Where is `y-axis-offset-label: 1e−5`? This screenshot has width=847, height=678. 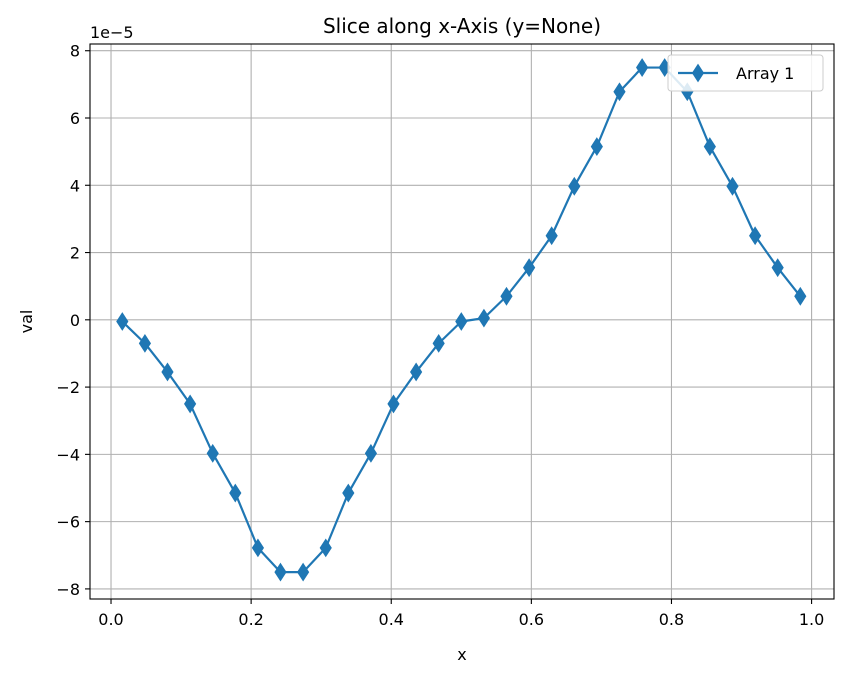 y-axis-offset-label: 1e−5 is located at coordinates (112, 32).